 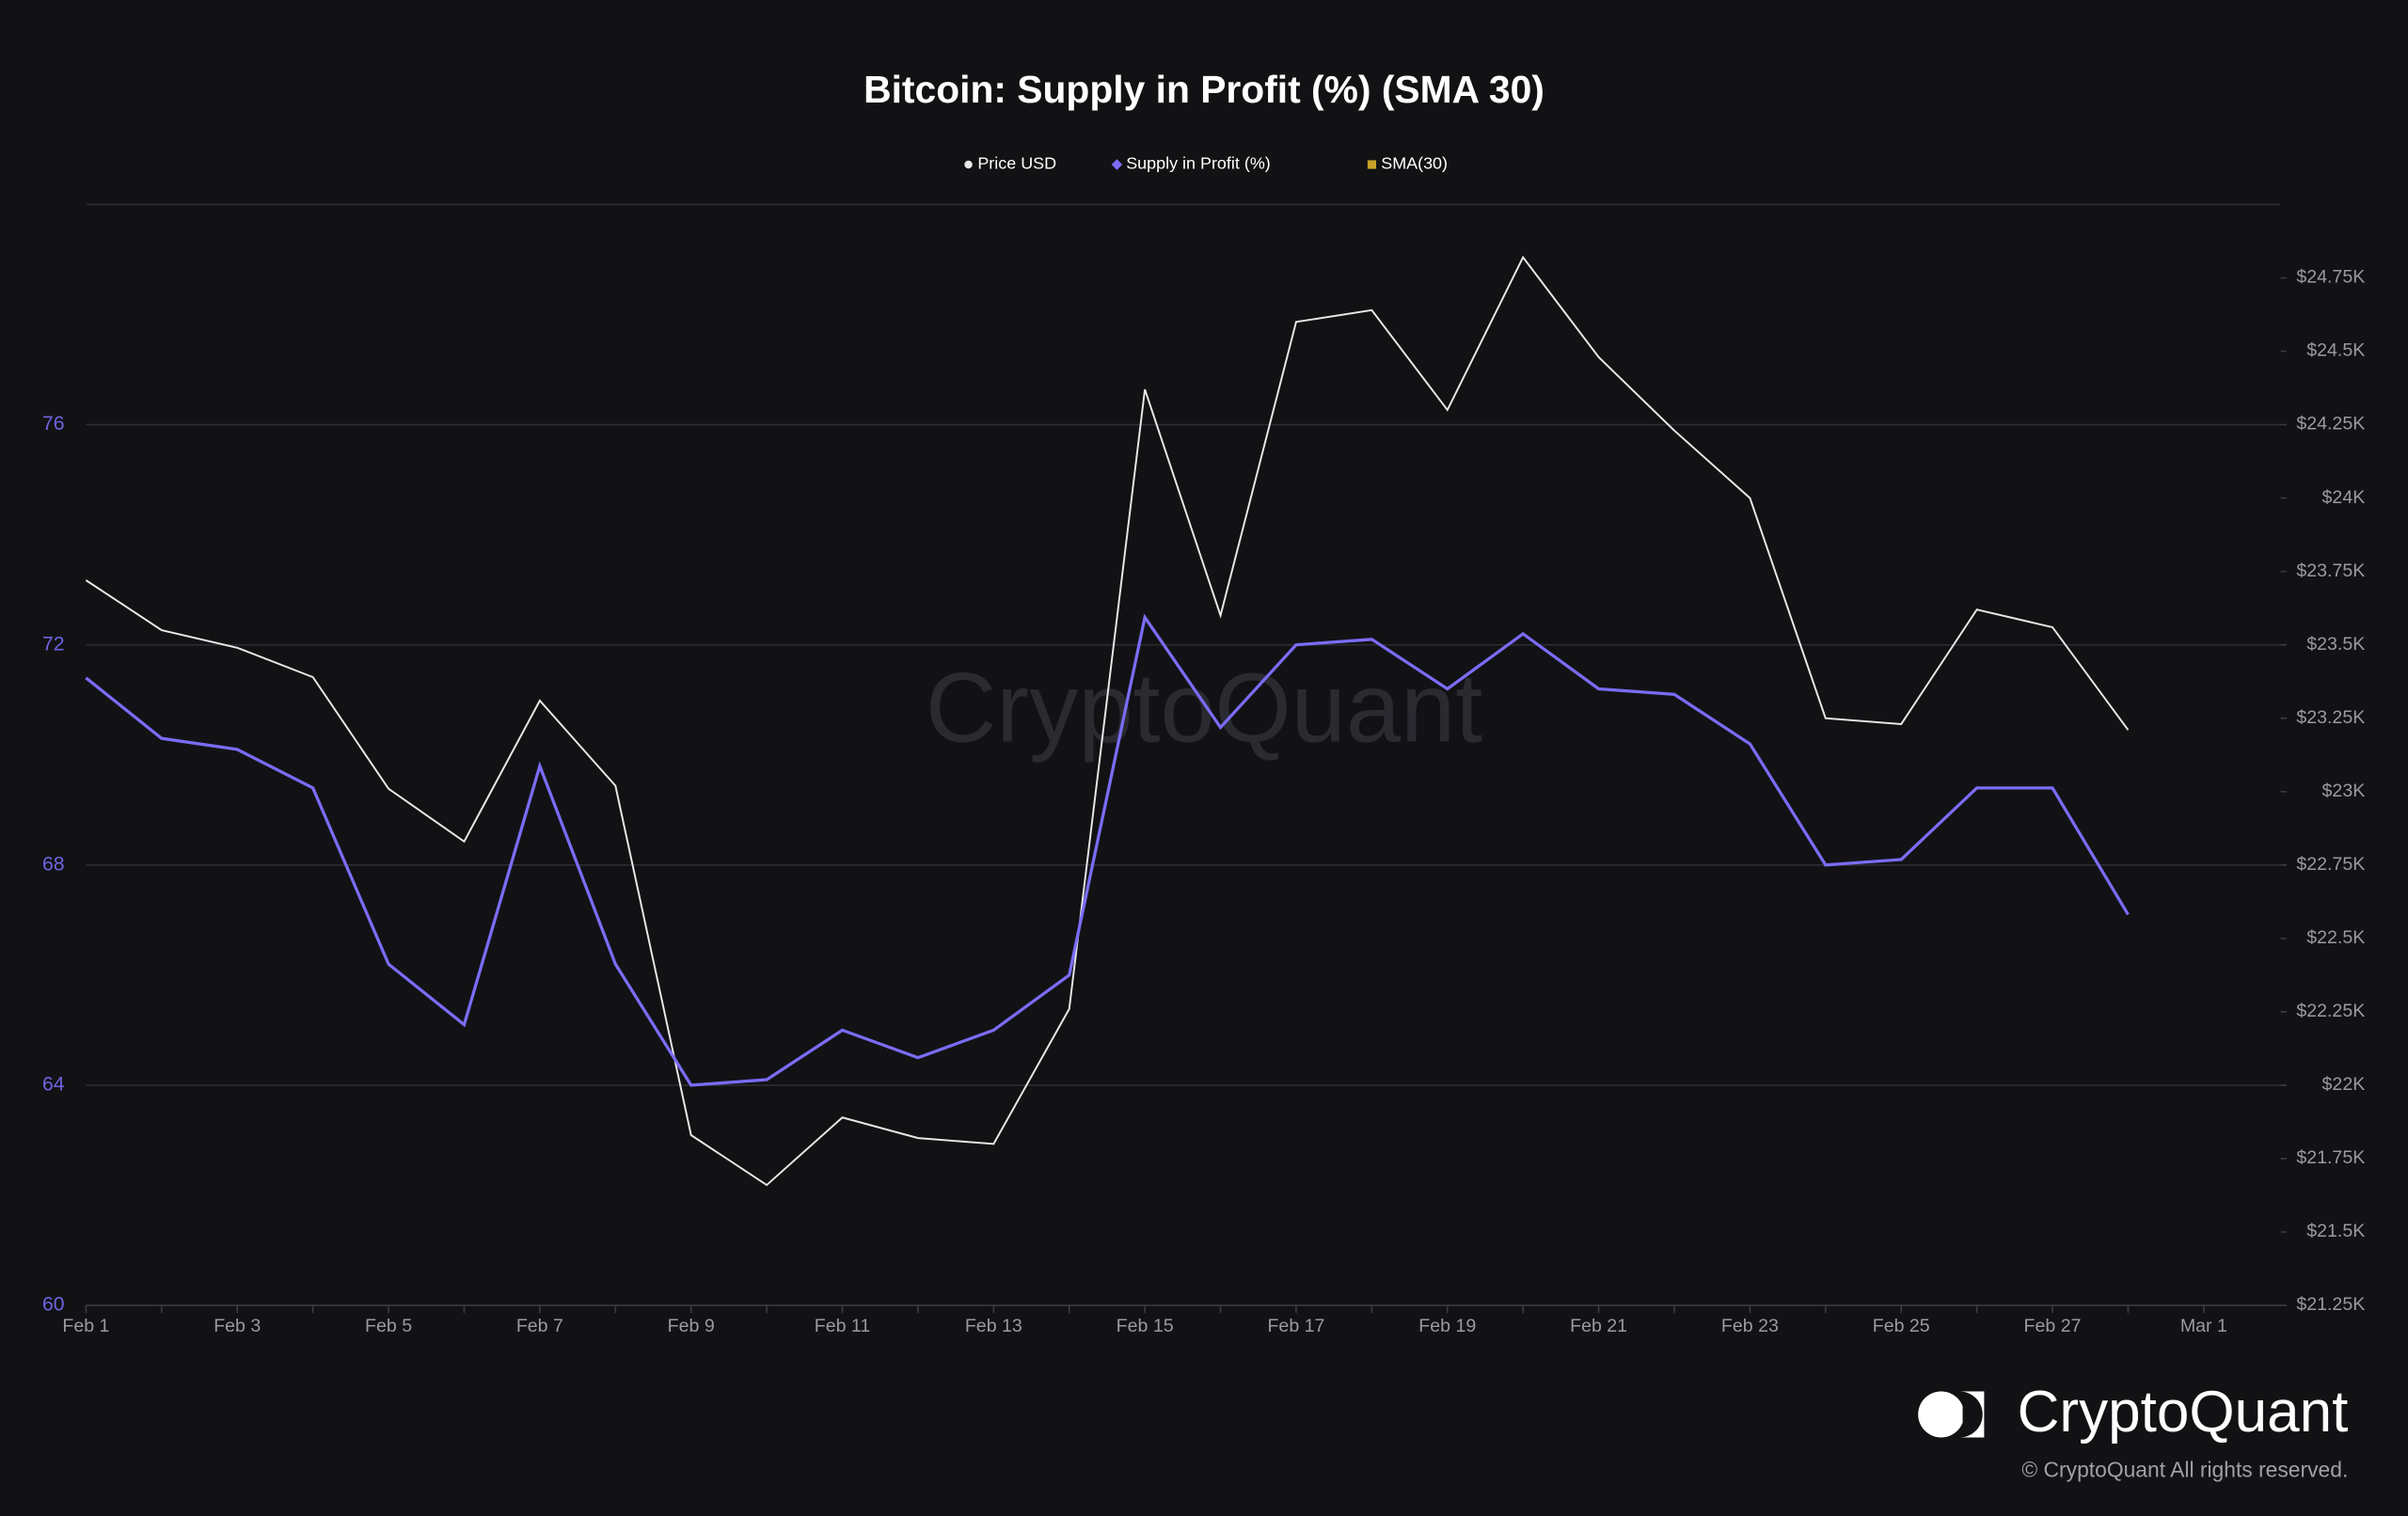 I want to click on x-tick-label: Feb 9, so click(x=692, y=1326).